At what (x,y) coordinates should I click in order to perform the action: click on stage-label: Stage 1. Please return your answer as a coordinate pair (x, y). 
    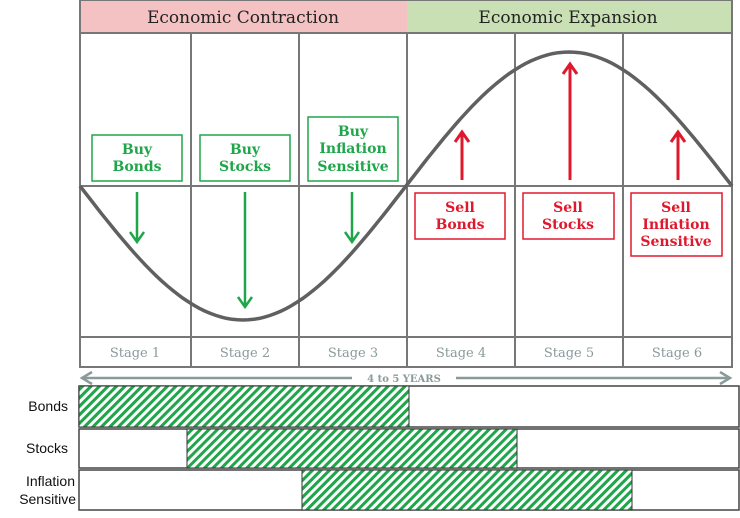
    Looking at the image, I should click on (135, 353).